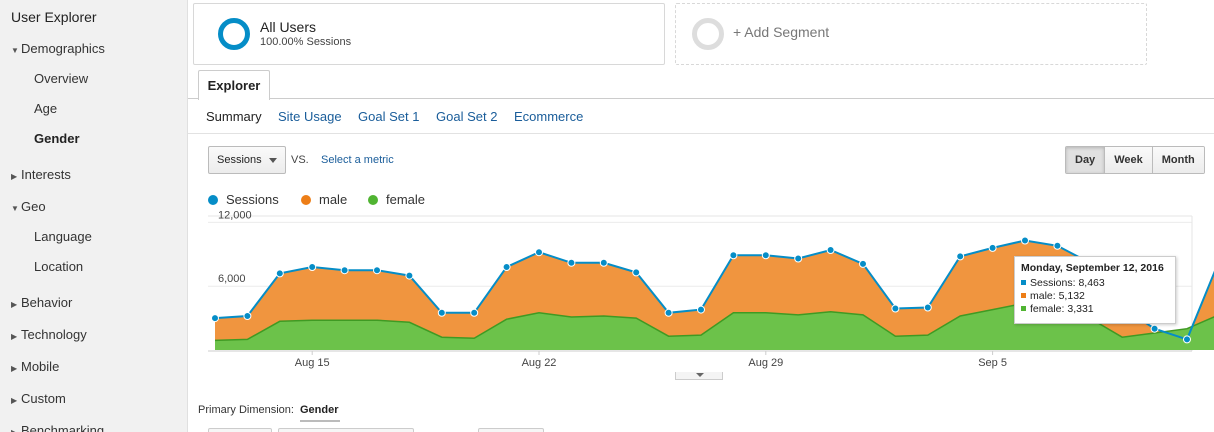 This screenshot has height=432, width=1214. I want to click on y-tick-label: 6,000, so click(232, 279).